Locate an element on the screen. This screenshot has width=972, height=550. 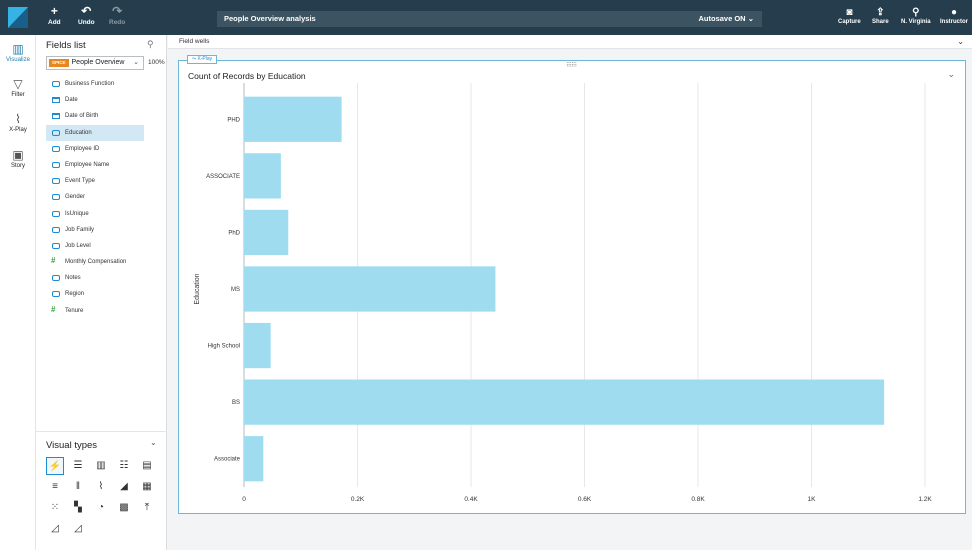
rail-visualize: ▥ Visualize is located at coordinates (18, 52).